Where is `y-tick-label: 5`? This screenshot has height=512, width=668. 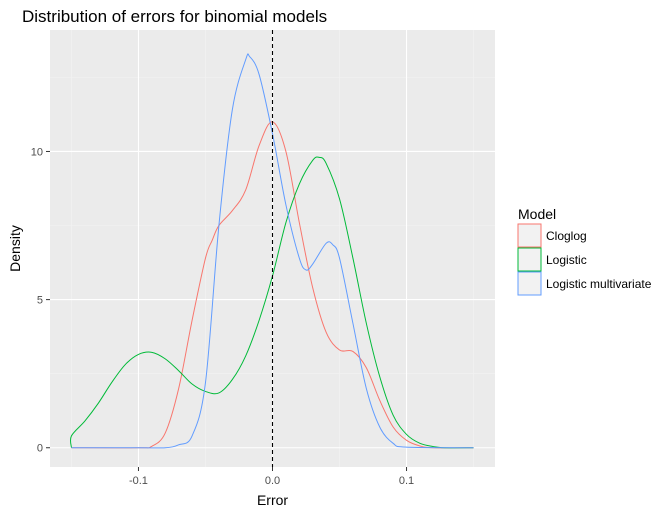
y-tick-label: 5 is located at coordinates (40, 301).